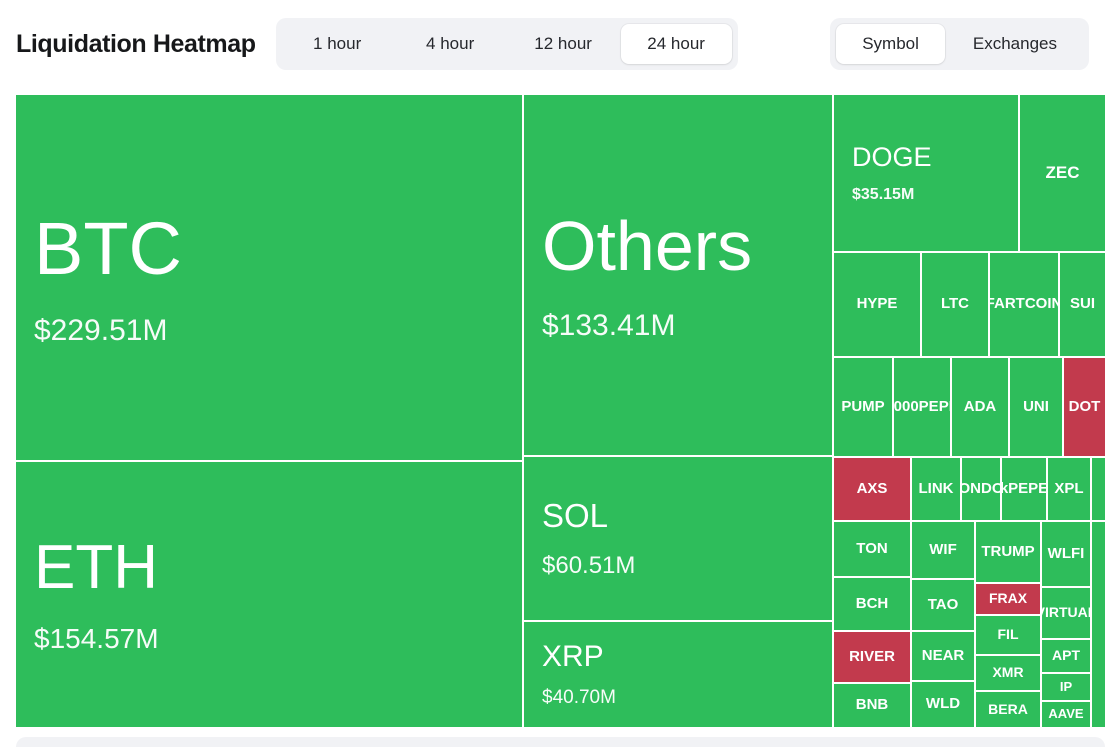 This screenshot has width=1105, height=747. I want to click on tab-symbol: Symbol, so click(890, 44).